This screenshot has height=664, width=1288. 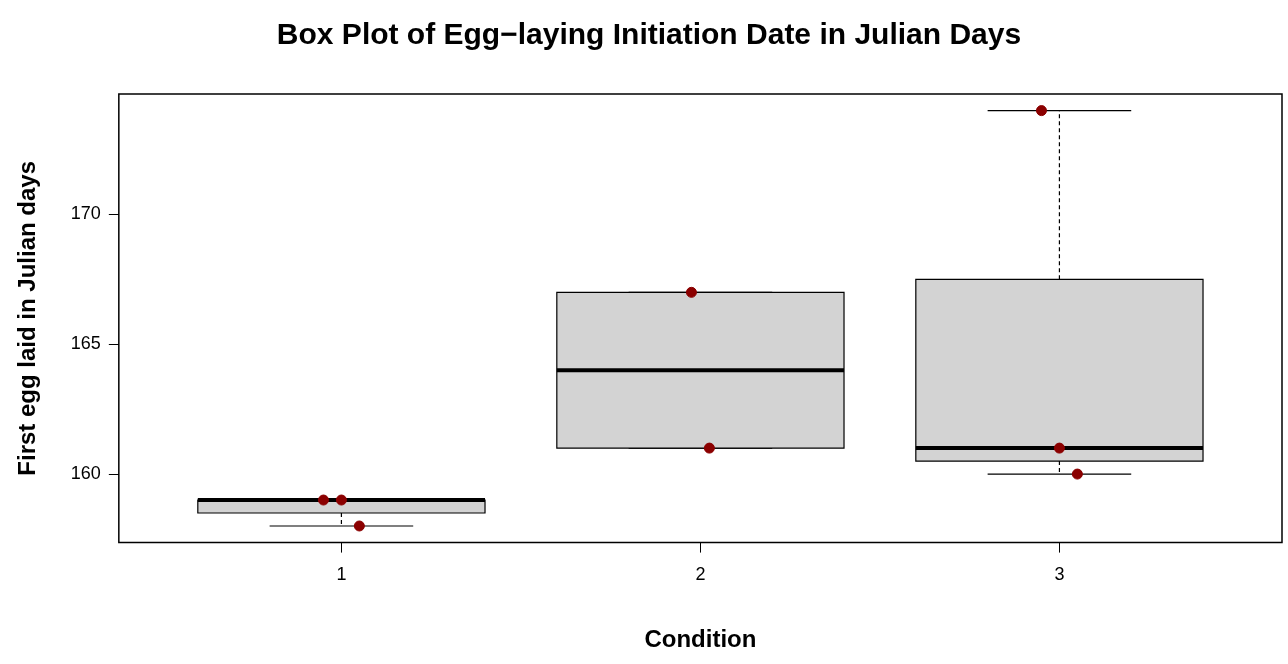 What do you see at coordinates (85, 213) in the screenshot?
I see `y-tick-label: 170` at bounding box center [85, 213].